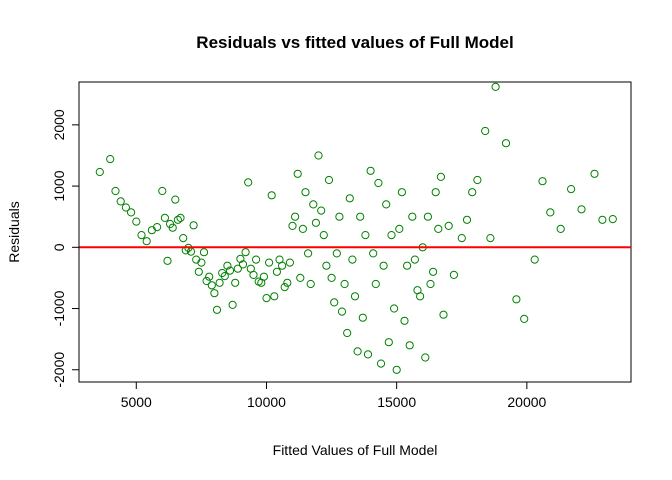  Describe the element at coordinates (526, 402) in the screenshot. I see `x-tick-label: 20000` at that location.